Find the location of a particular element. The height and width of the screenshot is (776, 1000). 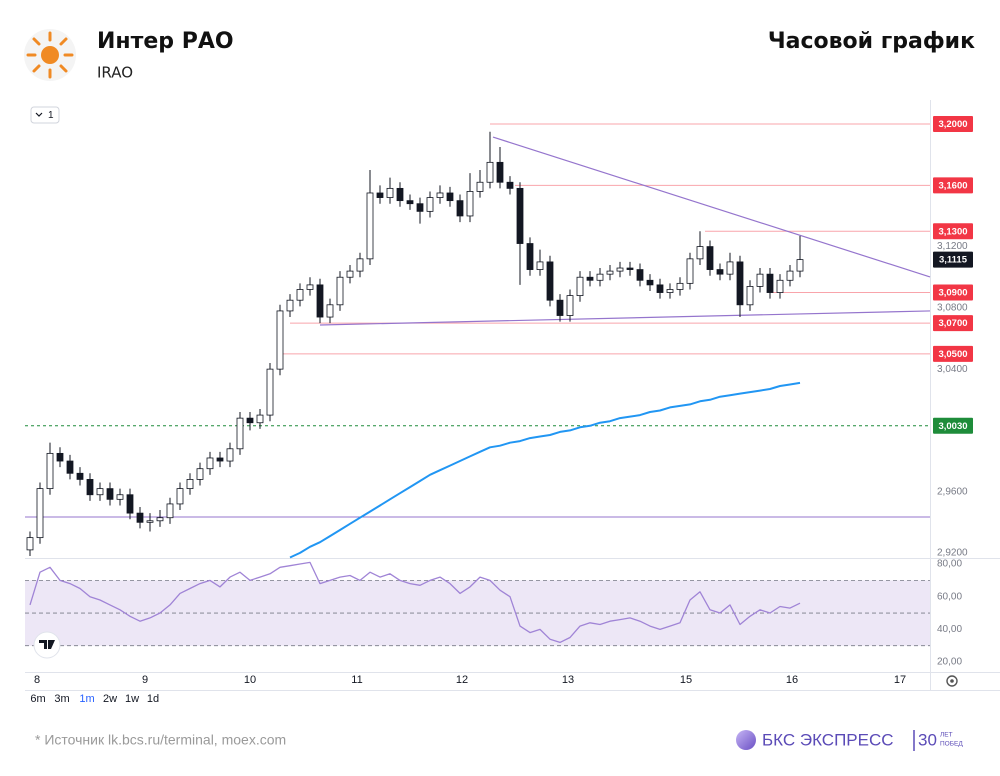

level-label: 3,1300 is located at coordinates (952, 231).